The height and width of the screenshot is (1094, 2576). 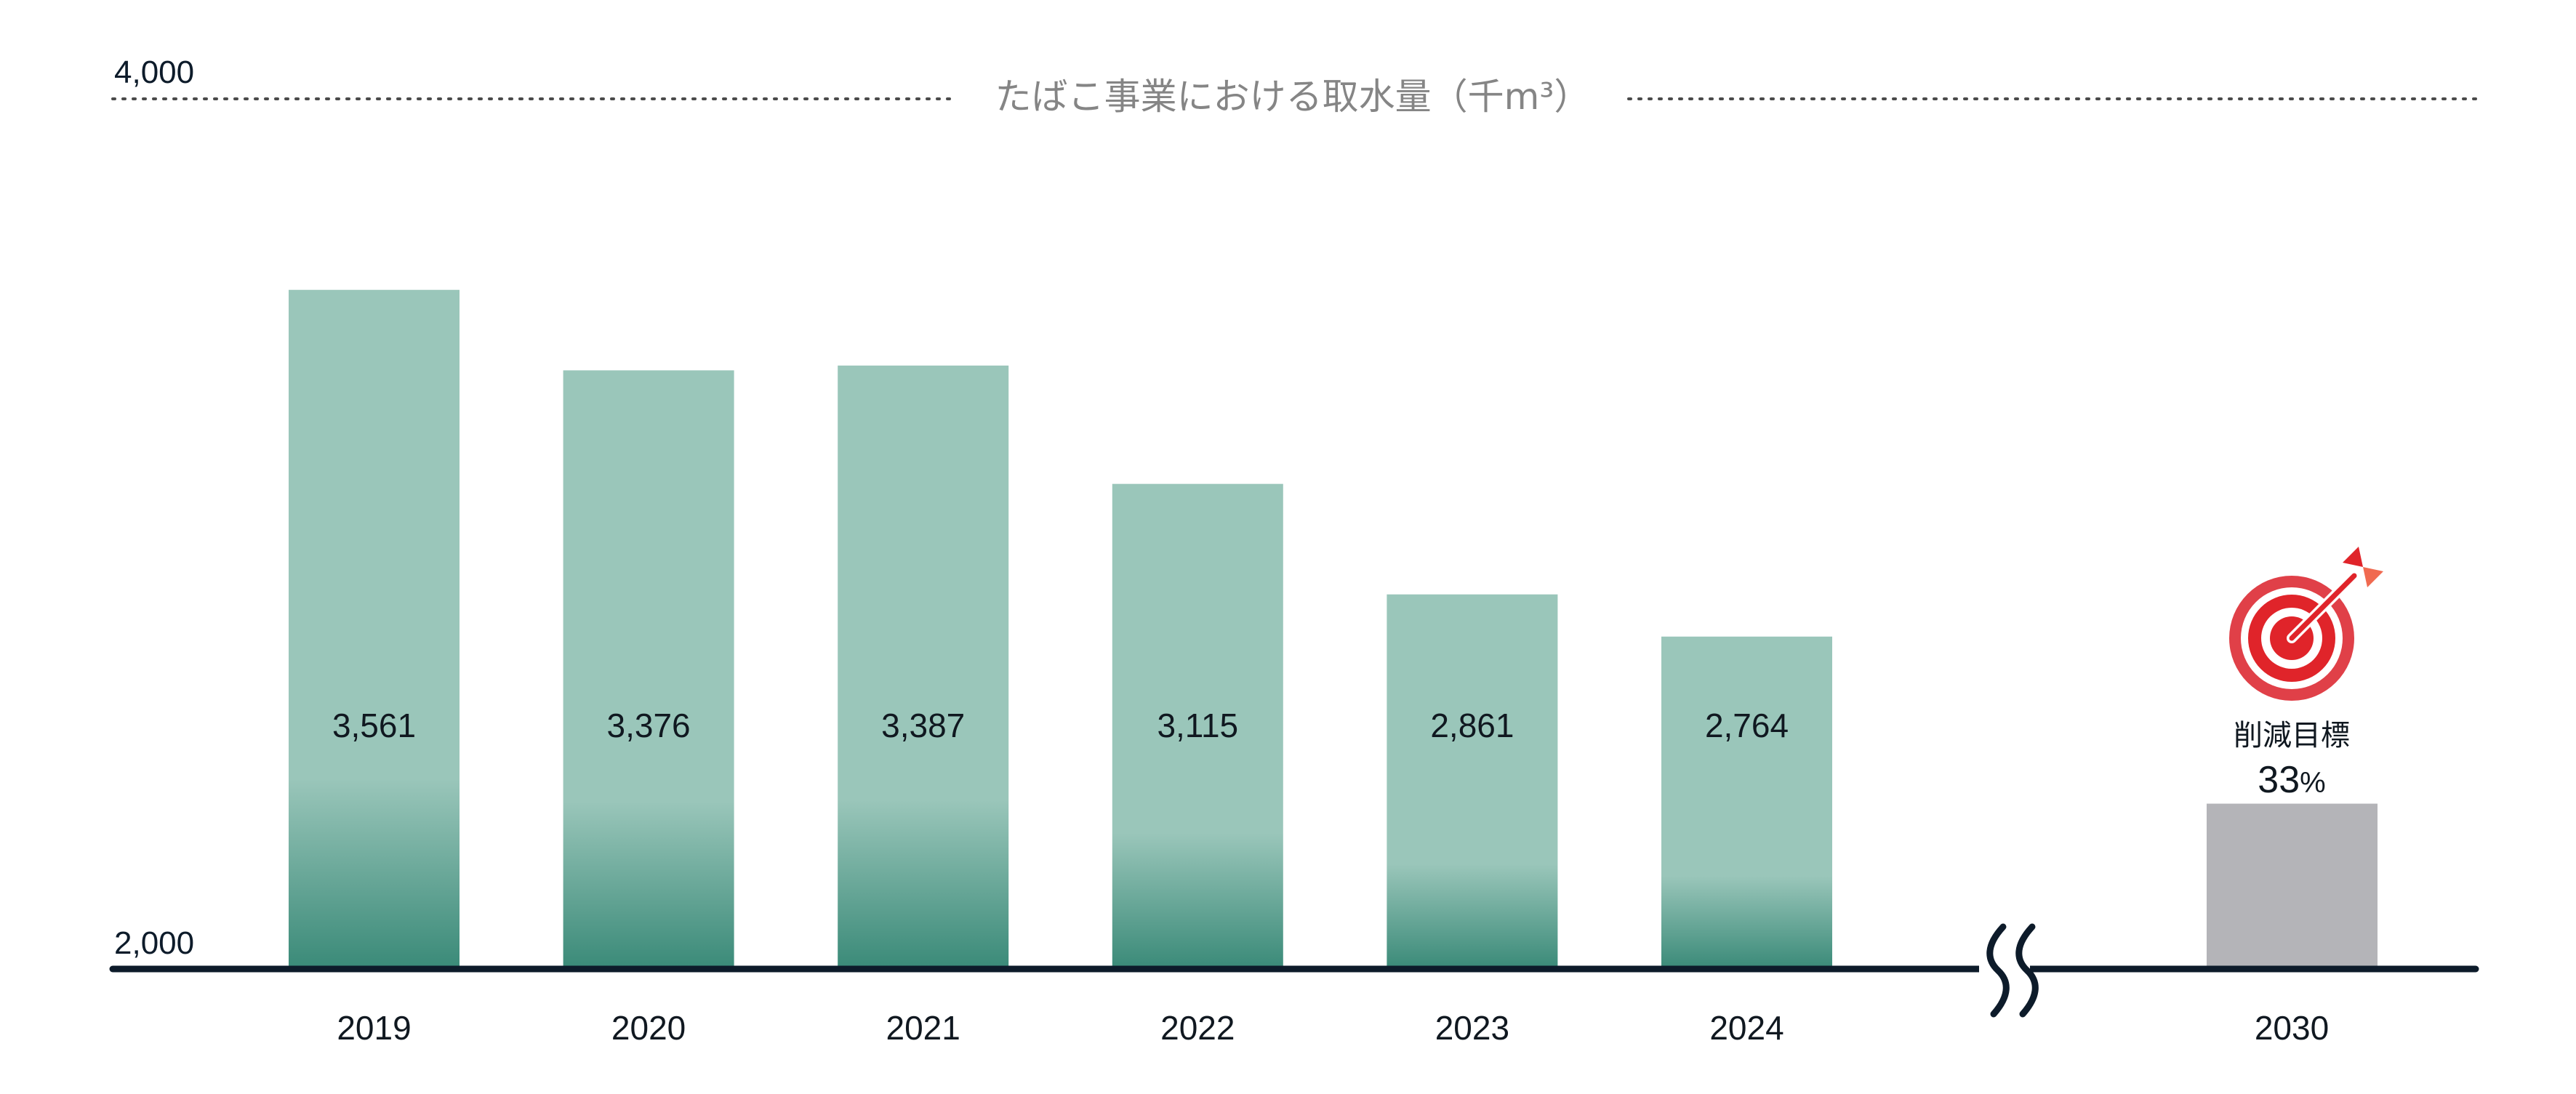 What do you see at coordinates (1746, 1028) in the screenshot?
I see `category-label-2024: 2024` at bounding box center [1746, 1028].